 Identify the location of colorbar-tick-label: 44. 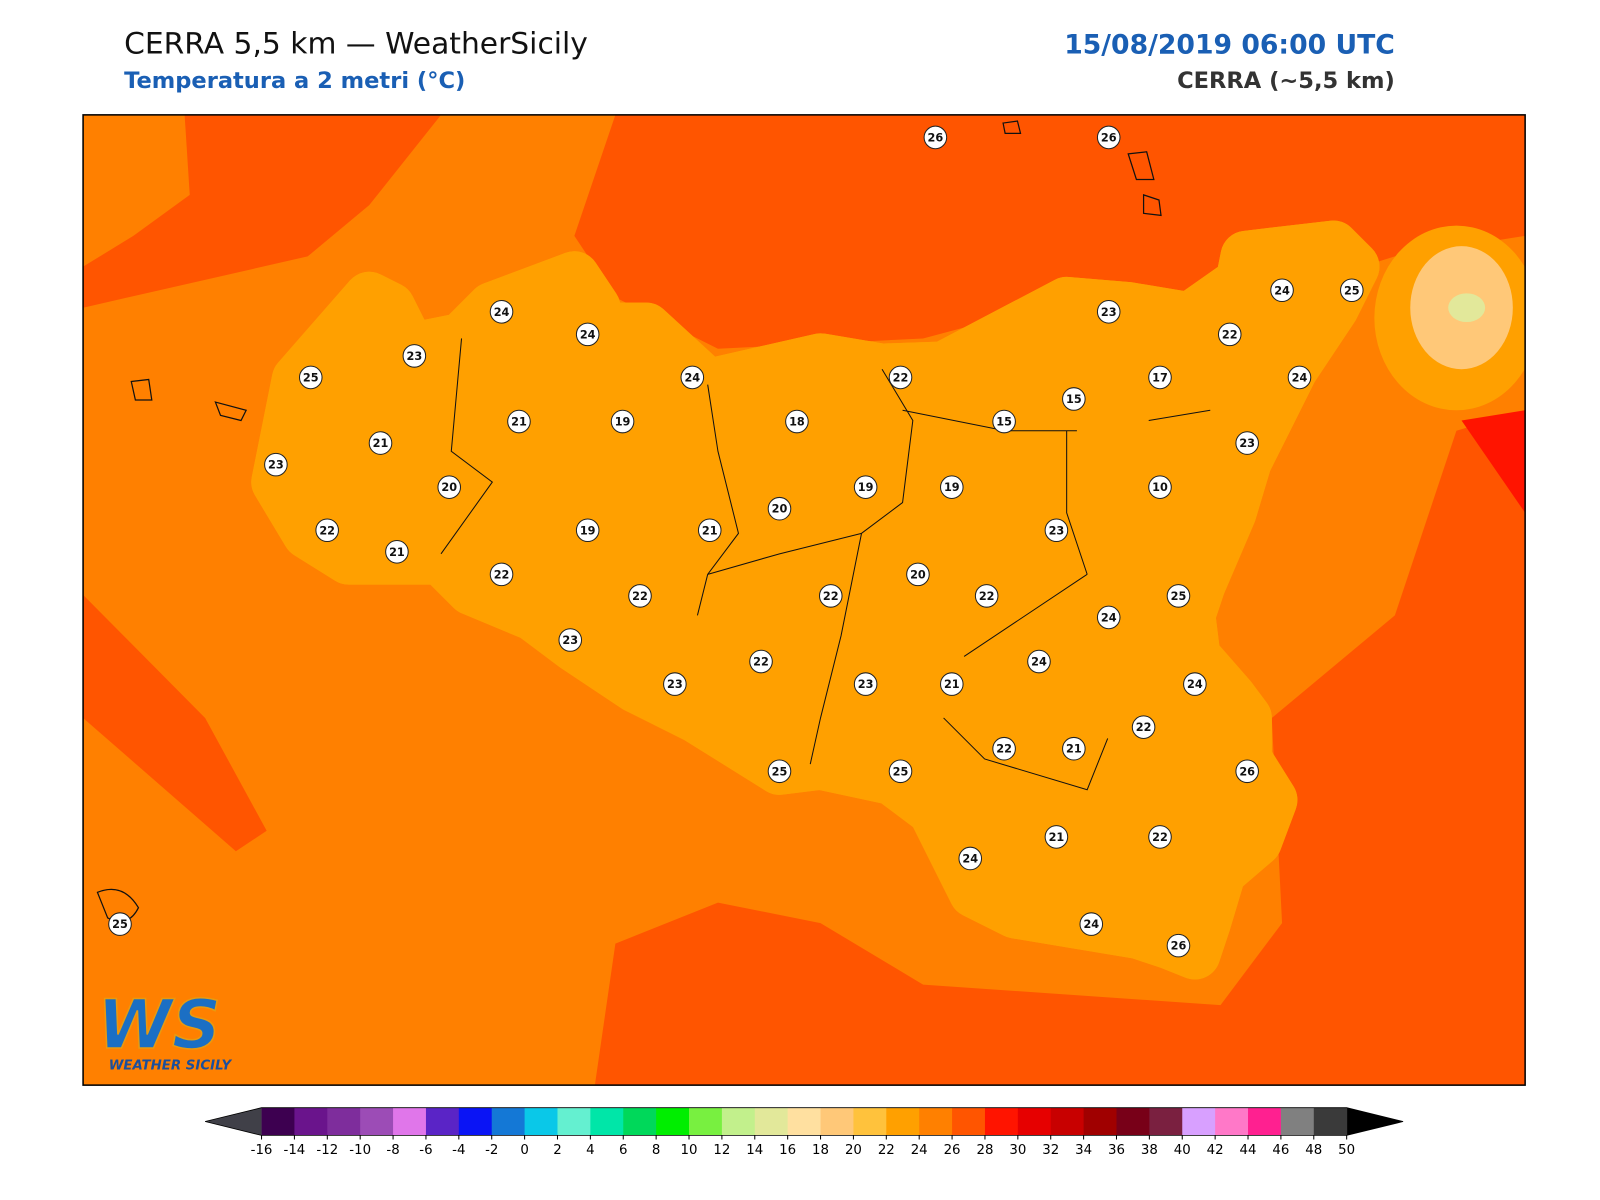
(1248, 1150).